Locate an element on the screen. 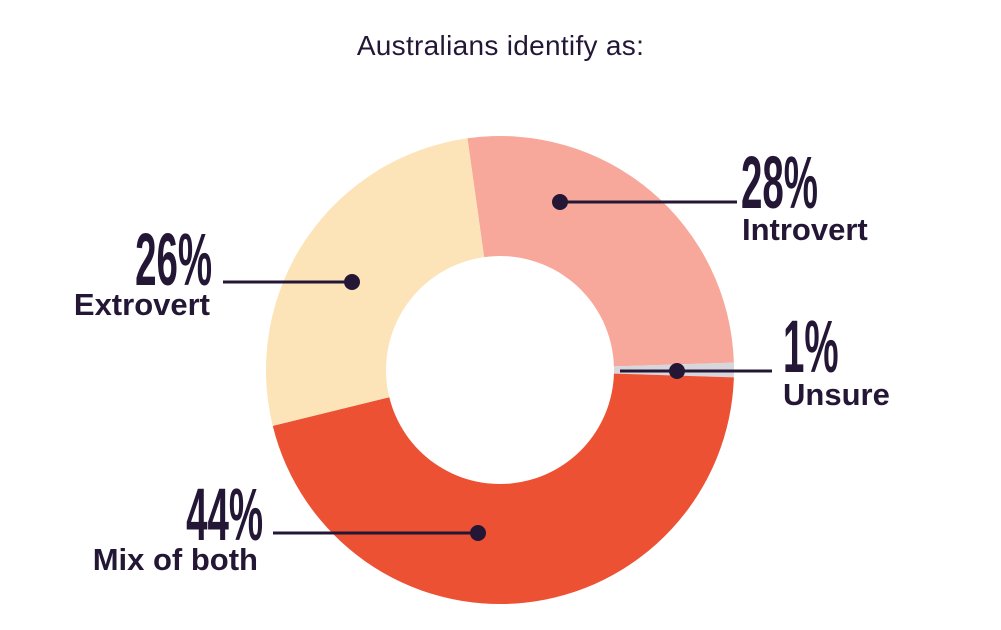 The image size is (1001, 630). callout-dot-introvert is located at coordinates (560, 202).